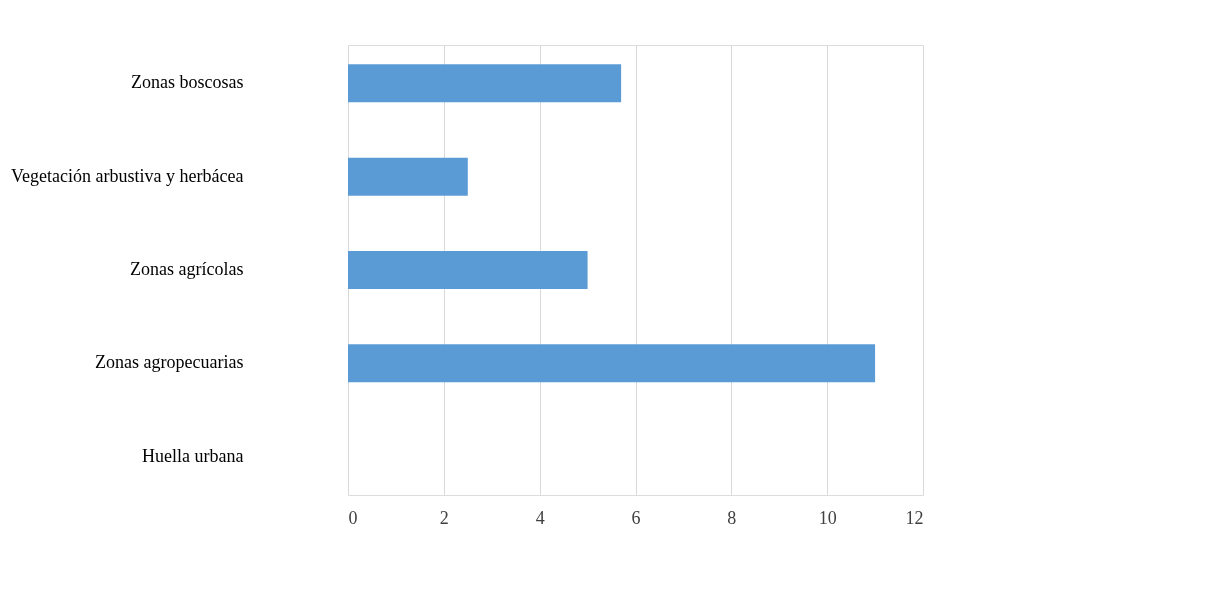 The height and width of the screenshot is (605, 1218). I want to click on y-tick-label: Zonas boscosas, so click(187, 82).